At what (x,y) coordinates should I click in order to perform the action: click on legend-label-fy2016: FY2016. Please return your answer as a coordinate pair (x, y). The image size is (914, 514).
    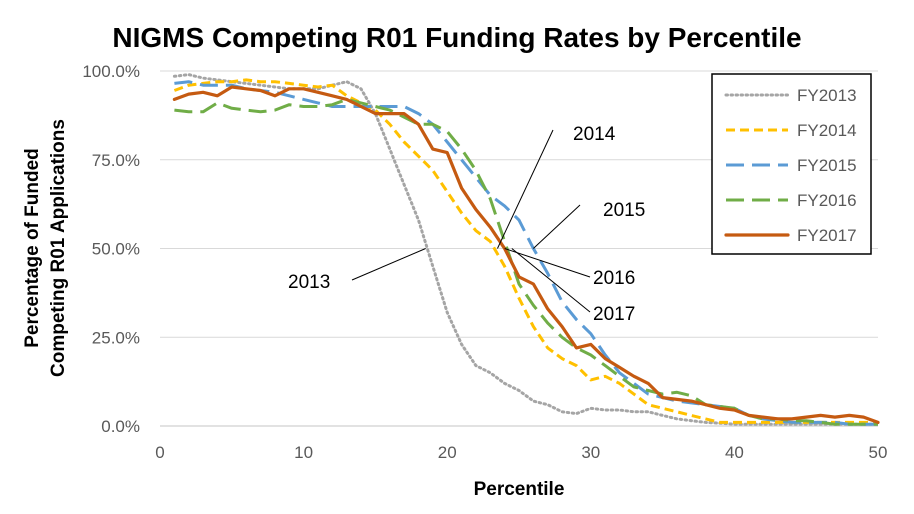
    Looking at the image, I should click on (827, 200).